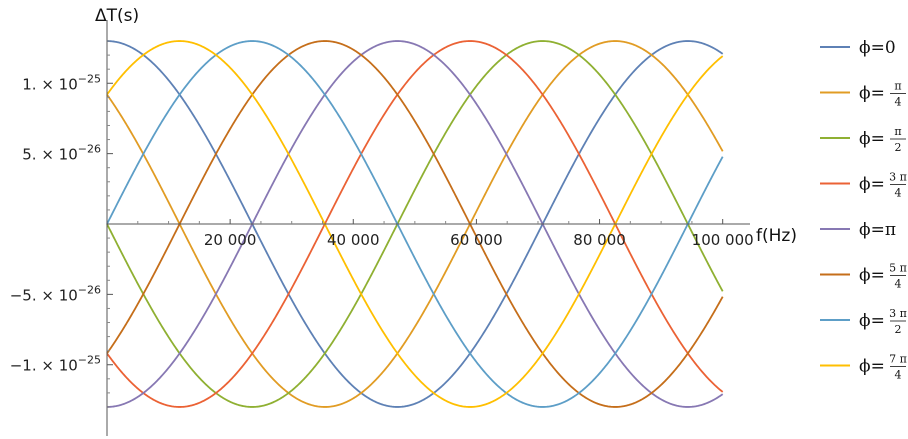 The width and height of the screenshot is (908, 439). Describe the element at coordinates (898, 359) in the screenshot. I see `legend-fraction-numerator: 7 π` at that location.